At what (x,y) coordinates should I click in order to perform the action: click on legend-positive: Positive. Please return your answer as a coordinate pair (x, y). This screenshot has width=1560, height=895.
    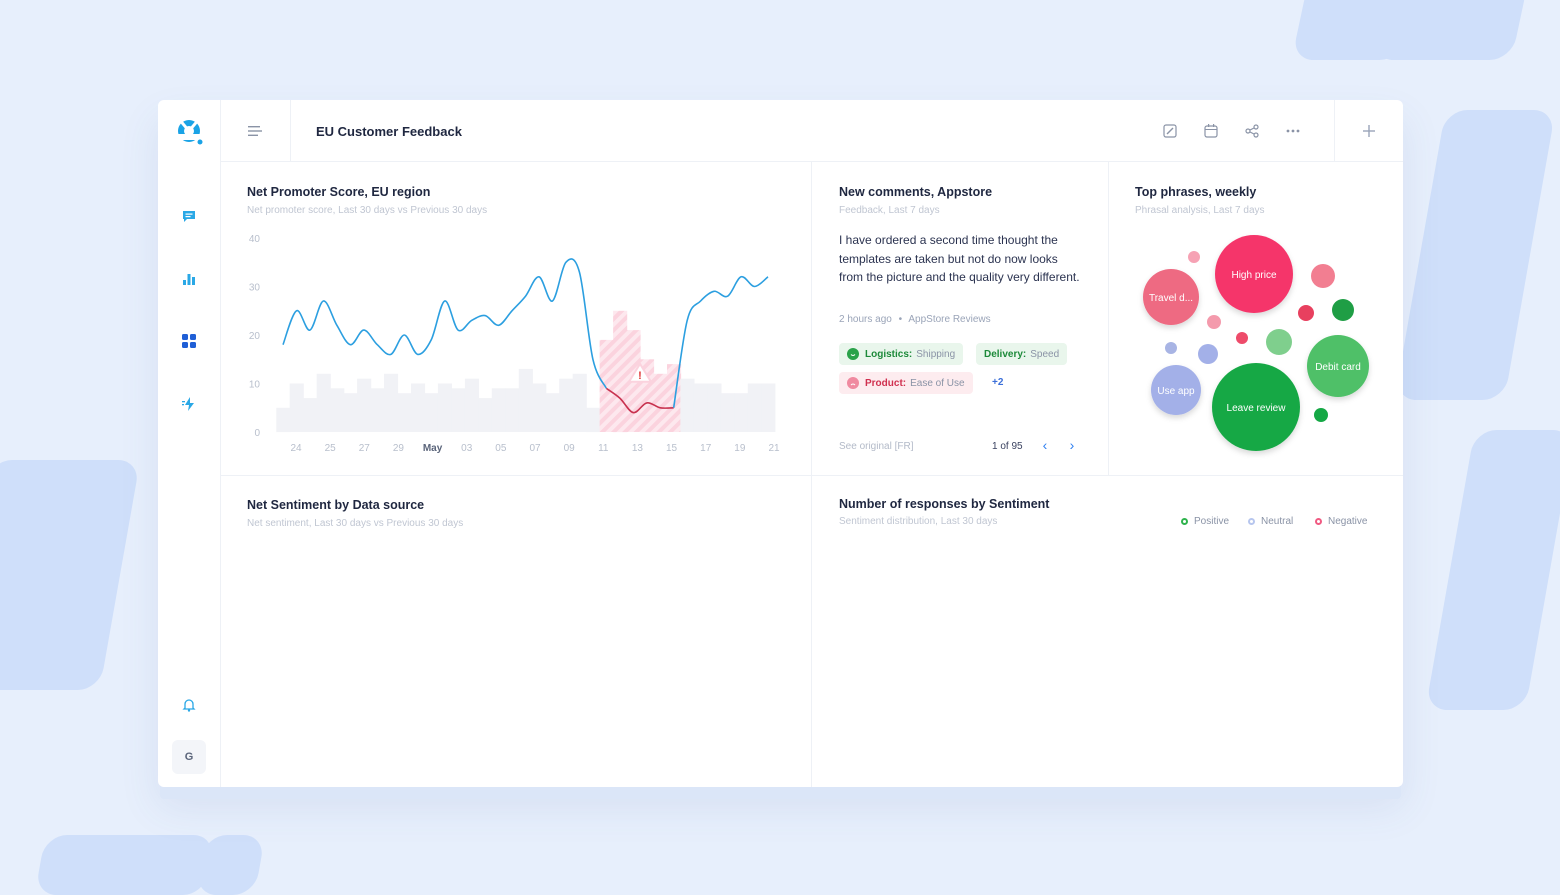
    Looking at the image, I should click on (1205, 521).